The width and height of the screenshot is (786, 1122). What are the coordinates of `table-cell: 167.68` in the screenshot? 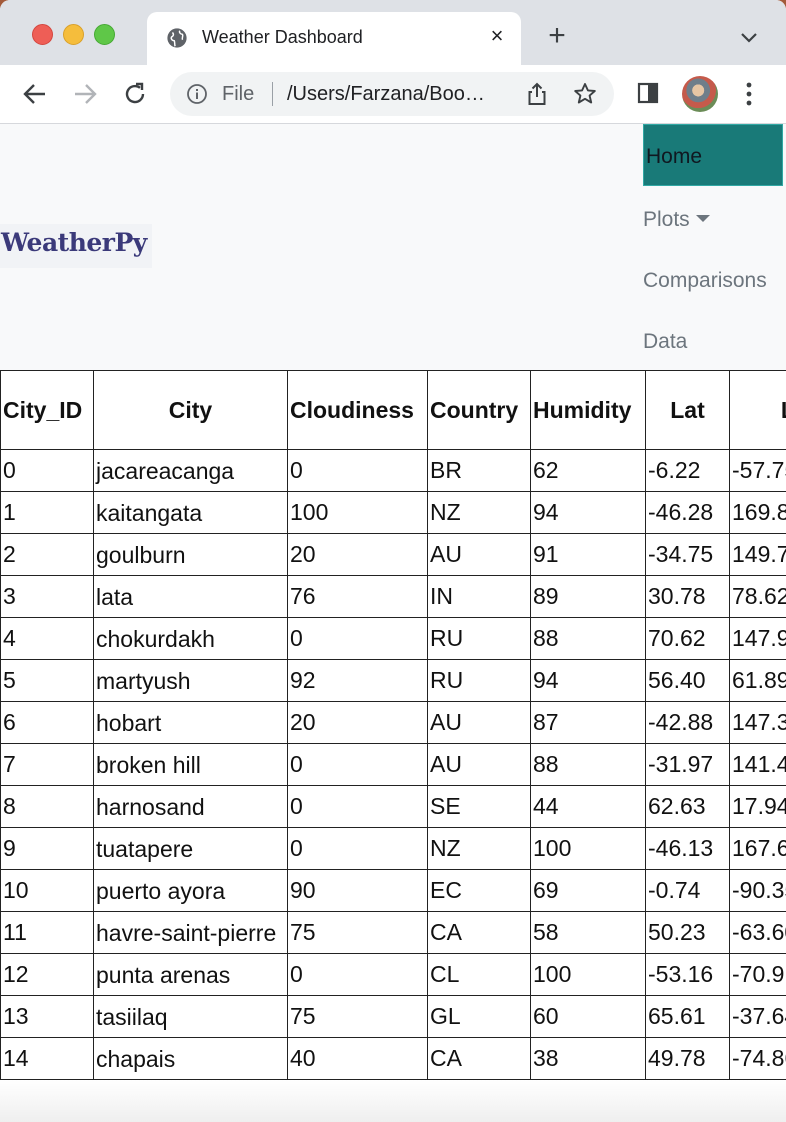 It's located at (757, 848).